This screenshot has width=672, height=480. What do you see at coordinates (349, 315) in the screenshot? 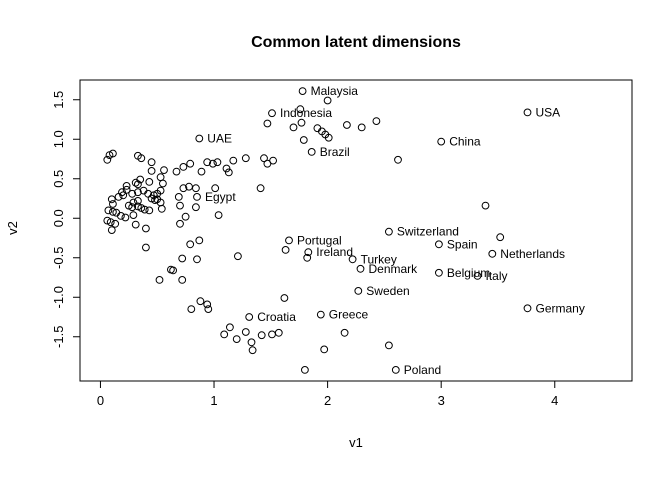
I see `point-label: Greece` at bounding box center [349, 315].